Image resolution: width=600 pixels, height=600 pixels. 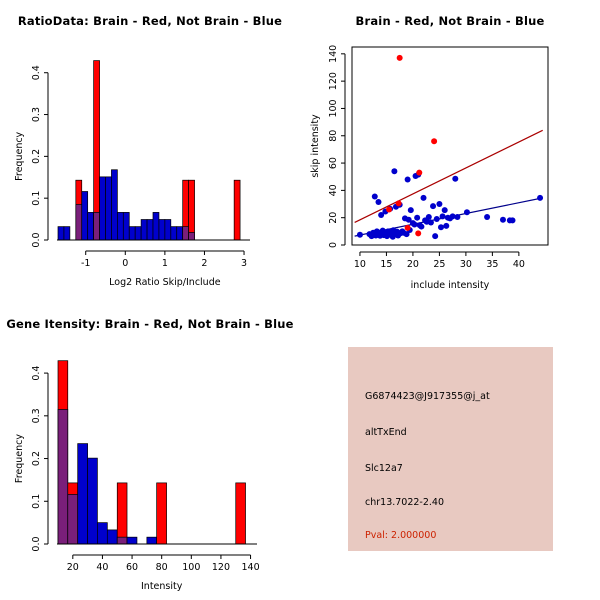 I want to click on x-tick-label: 100, so click(x=191, y=567).